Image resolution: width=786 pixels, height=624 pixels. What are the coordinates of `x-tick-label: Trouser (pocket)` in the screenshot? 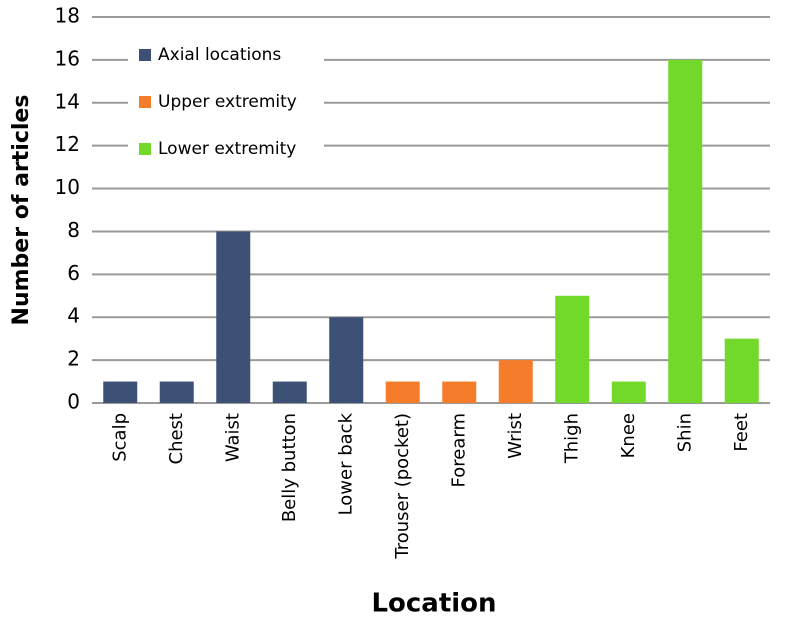 It's located at (402, 486).